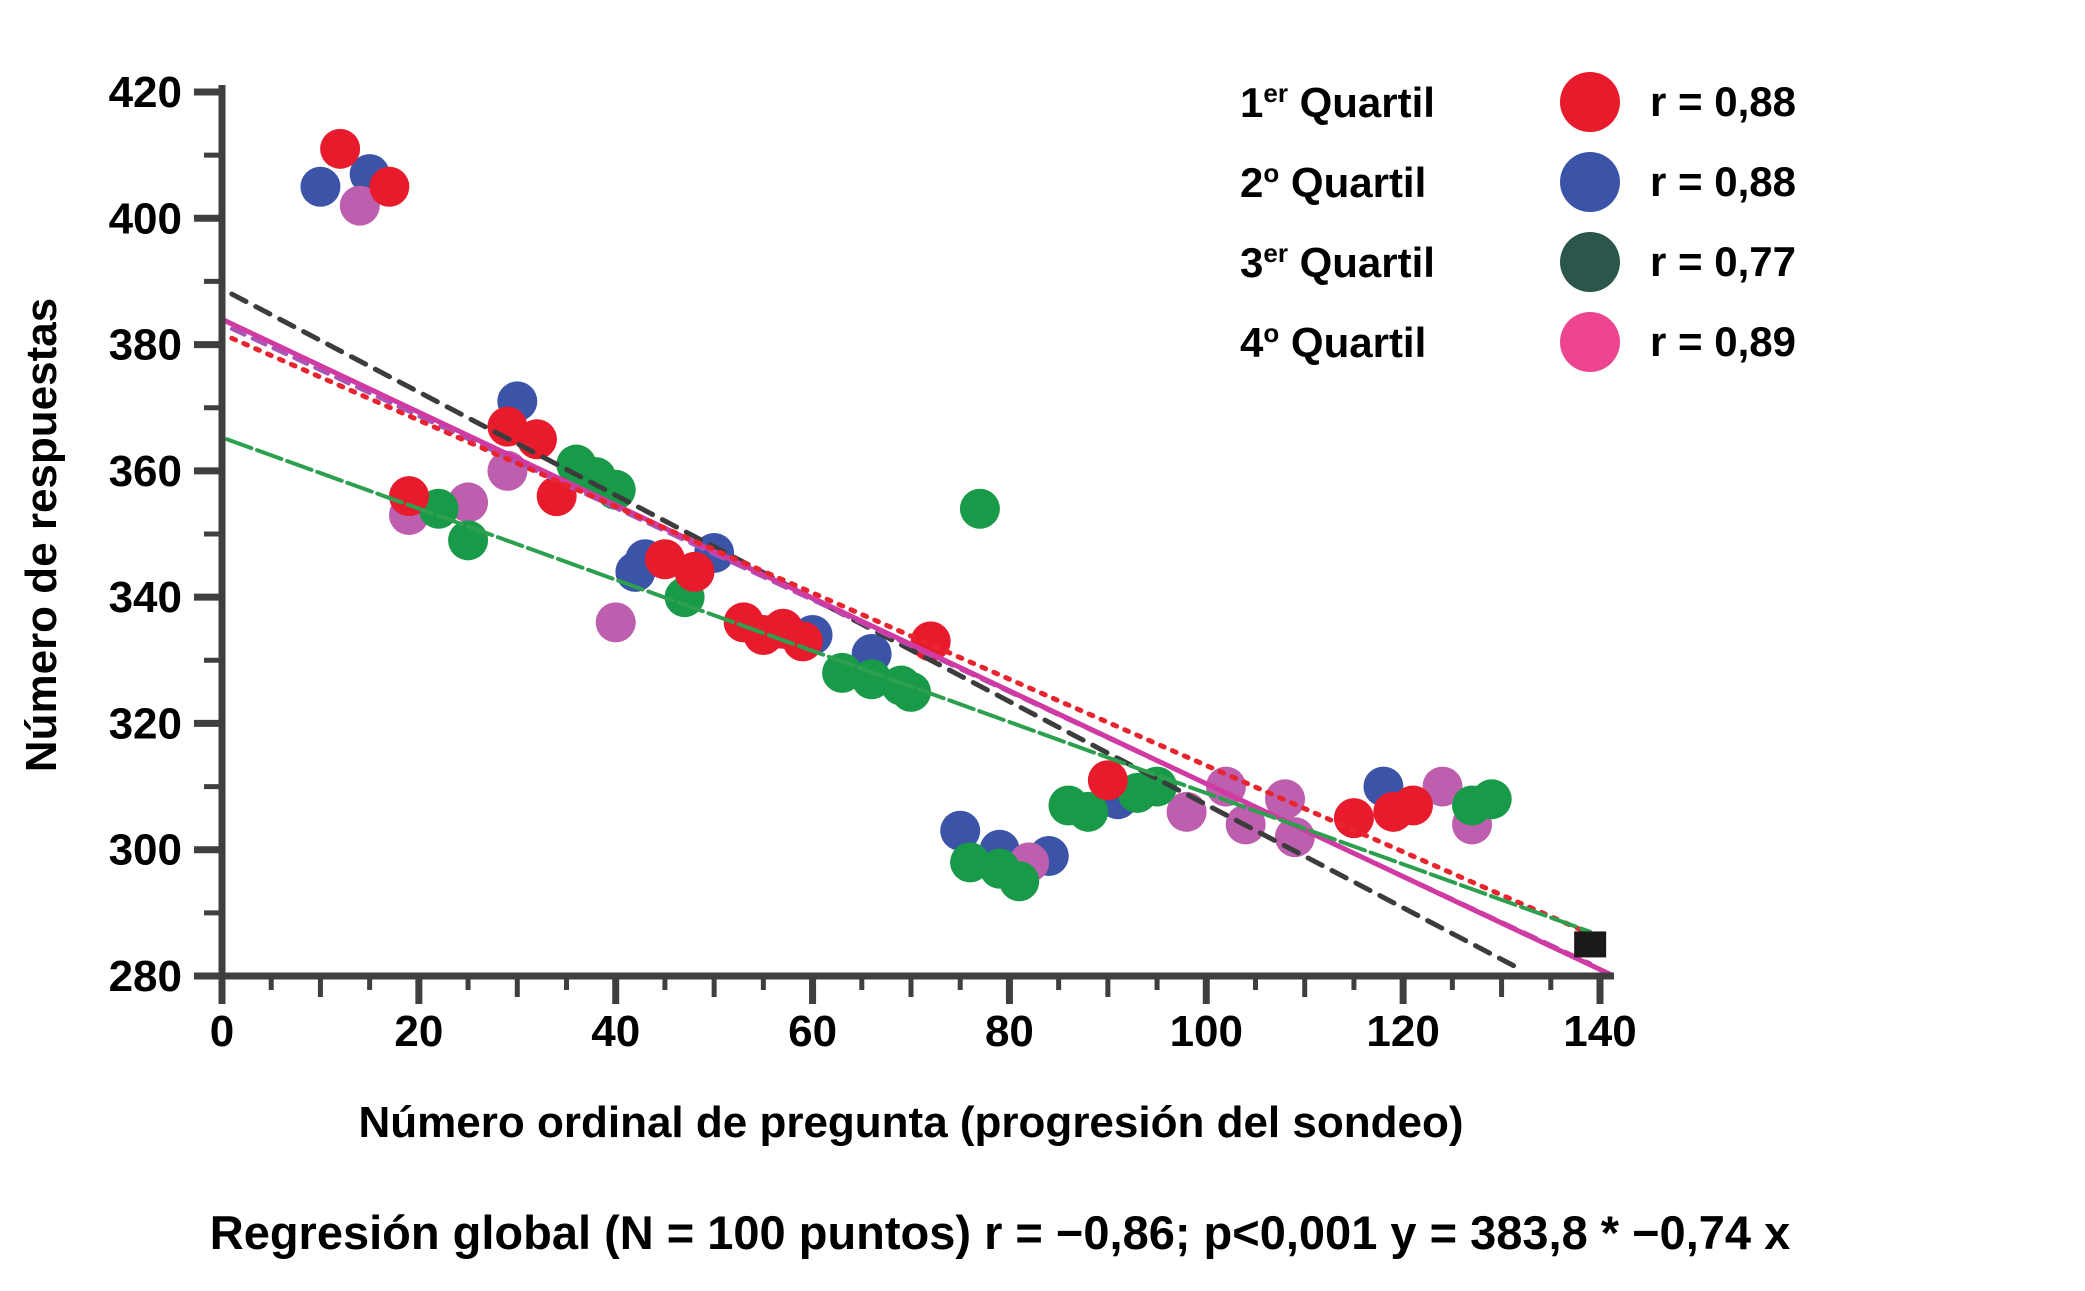 The image size is (2085, 1291). Describe the element at coordinates (145, 597) in the screenshot. I see `y-tick-label: 340` at that location.